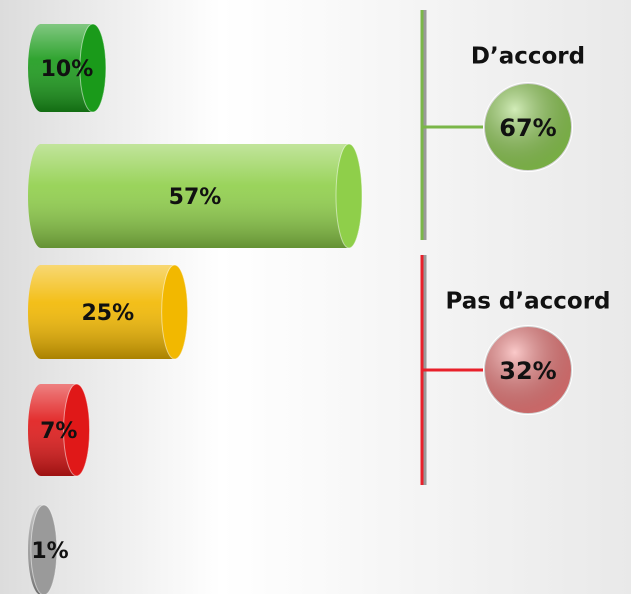 This screenshot has width=631, height=594. What do you see at coordinates (49, 551) in the screenshot?
I see `value-label: 1%` at bounding box center [49, 551].